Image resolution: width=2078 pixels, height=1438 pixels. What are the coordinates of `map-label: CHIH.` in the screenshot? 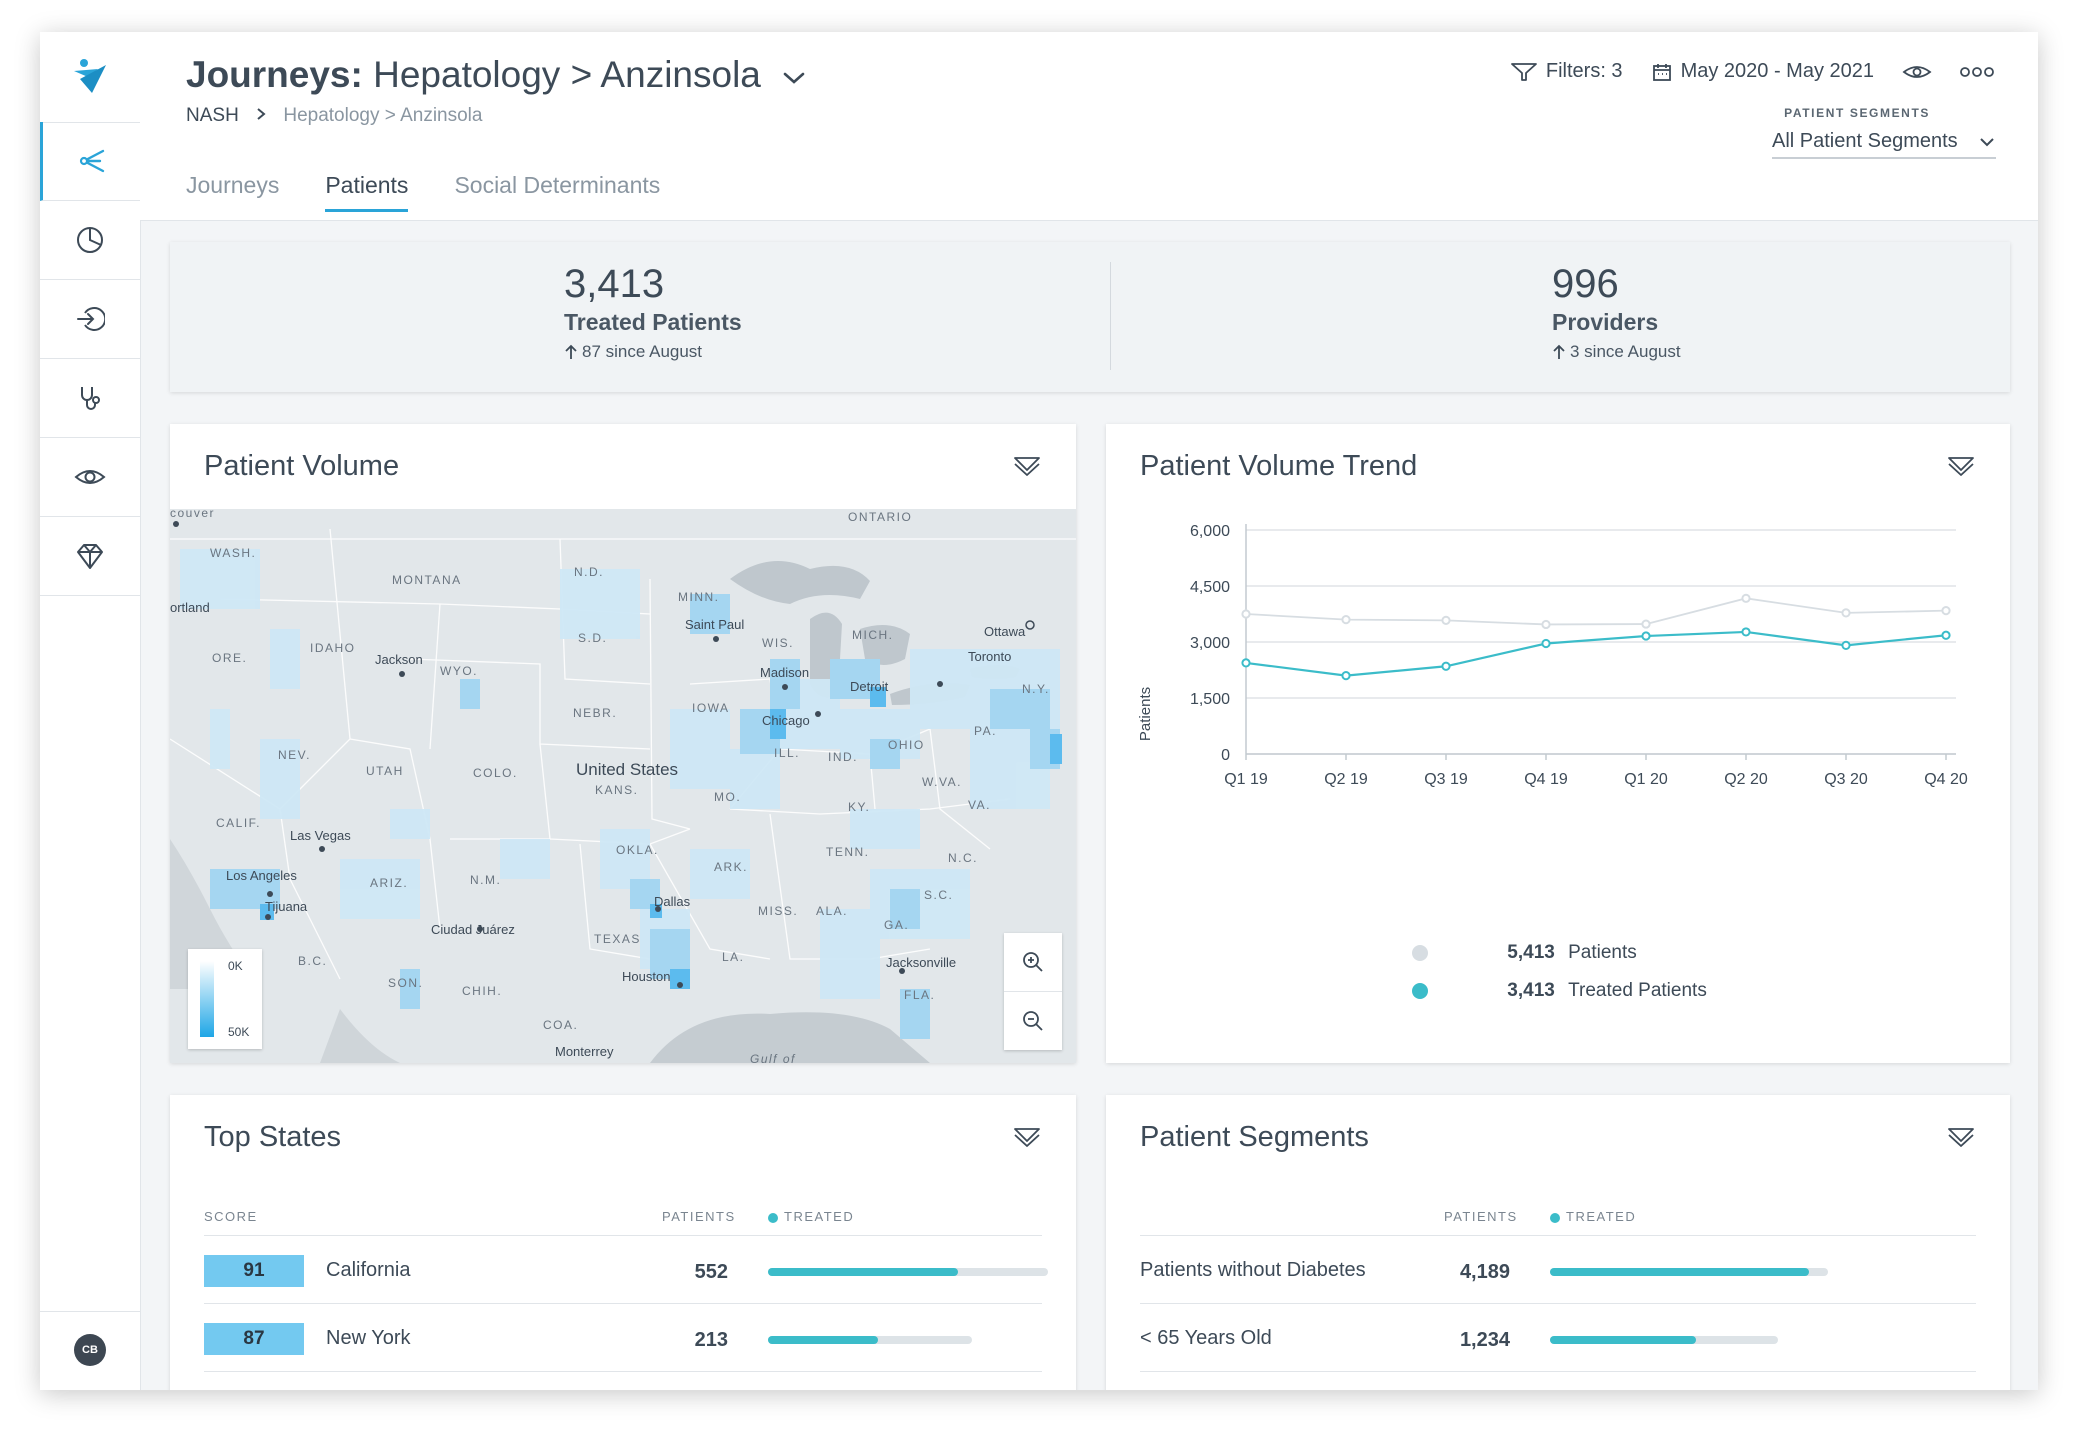 It's located at (482, 991).